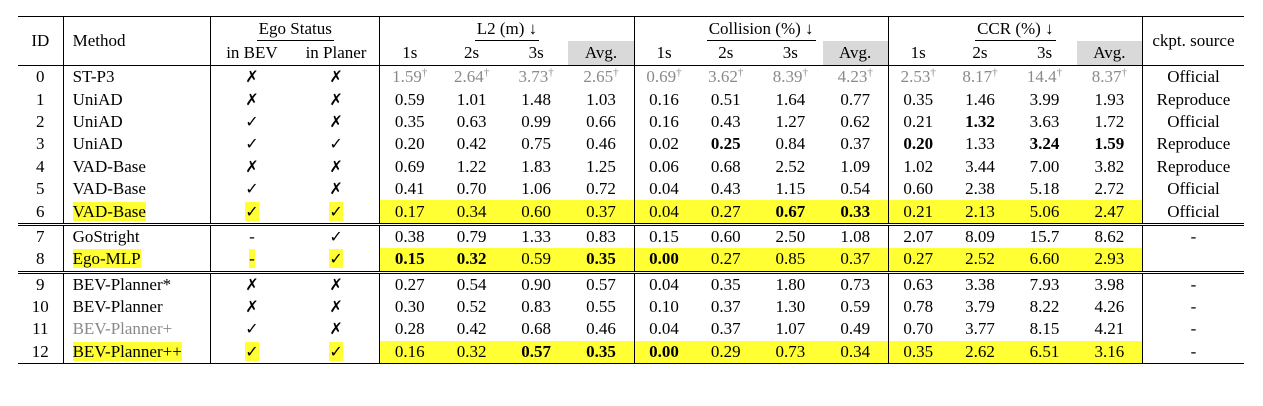  Describe the element at coordinates (601, 53) in the screenshot. I see `header-l2-avg: Avg.` at that location.